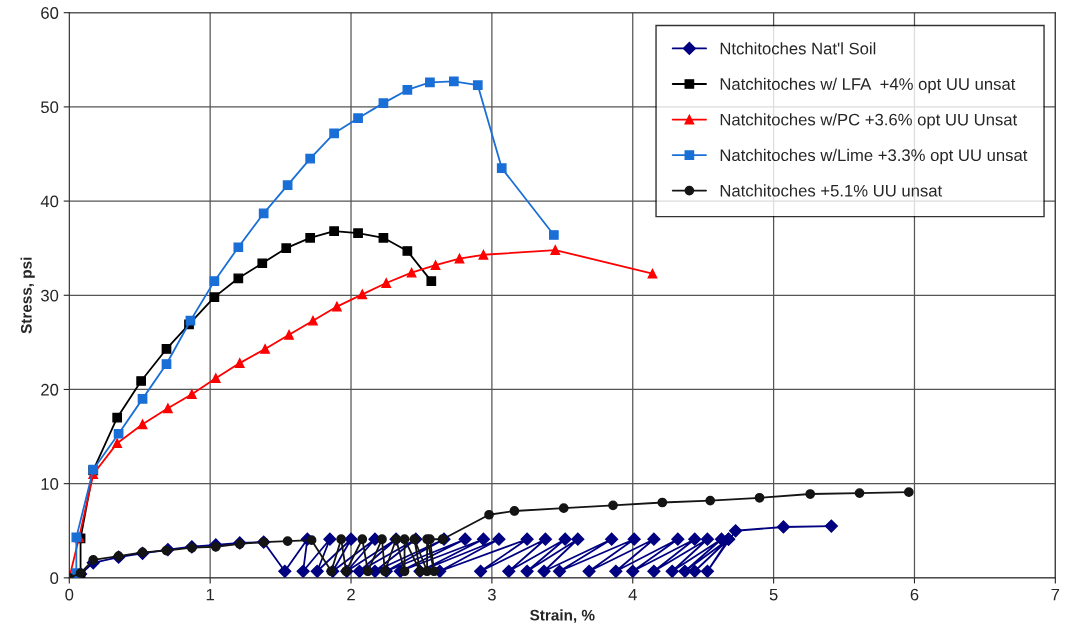 Image resolution: width=1066 pixels, height=635 pixels. What do you see at coordinates (69, 594) in the screenshot?
I see `x-tick-label: 0` at bounding box center [69, 594].